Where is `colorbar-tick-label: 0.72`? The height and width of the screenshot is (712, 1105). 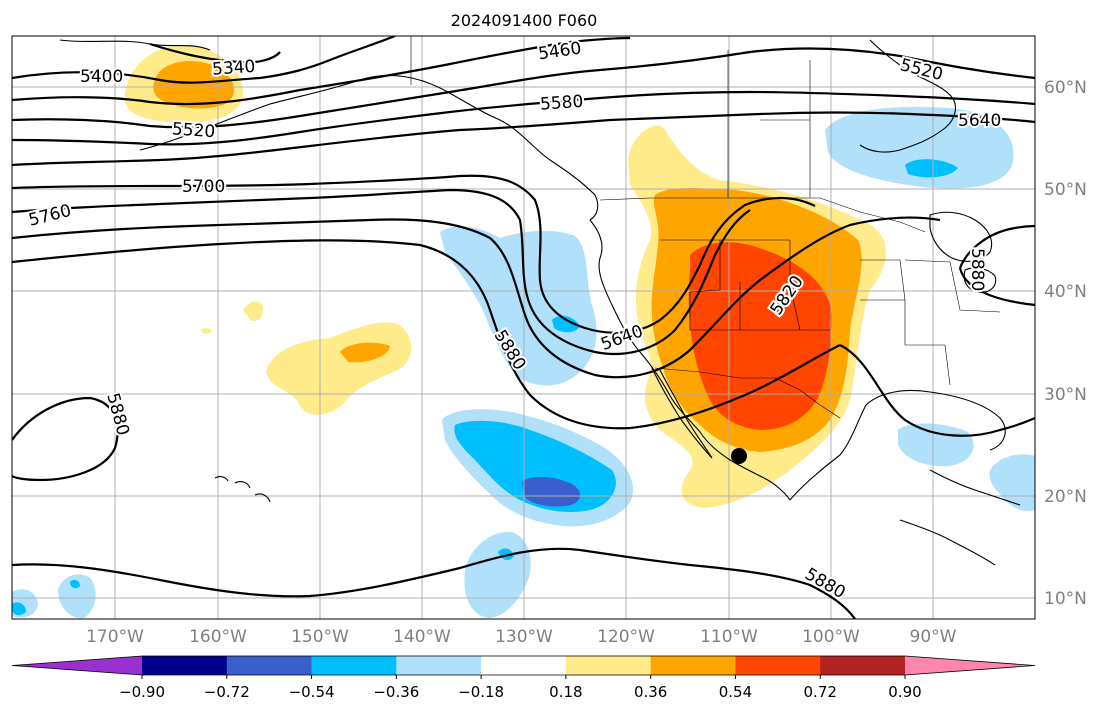 colorbar-tick-label: 0.72 is located at coordinates (820, 692).